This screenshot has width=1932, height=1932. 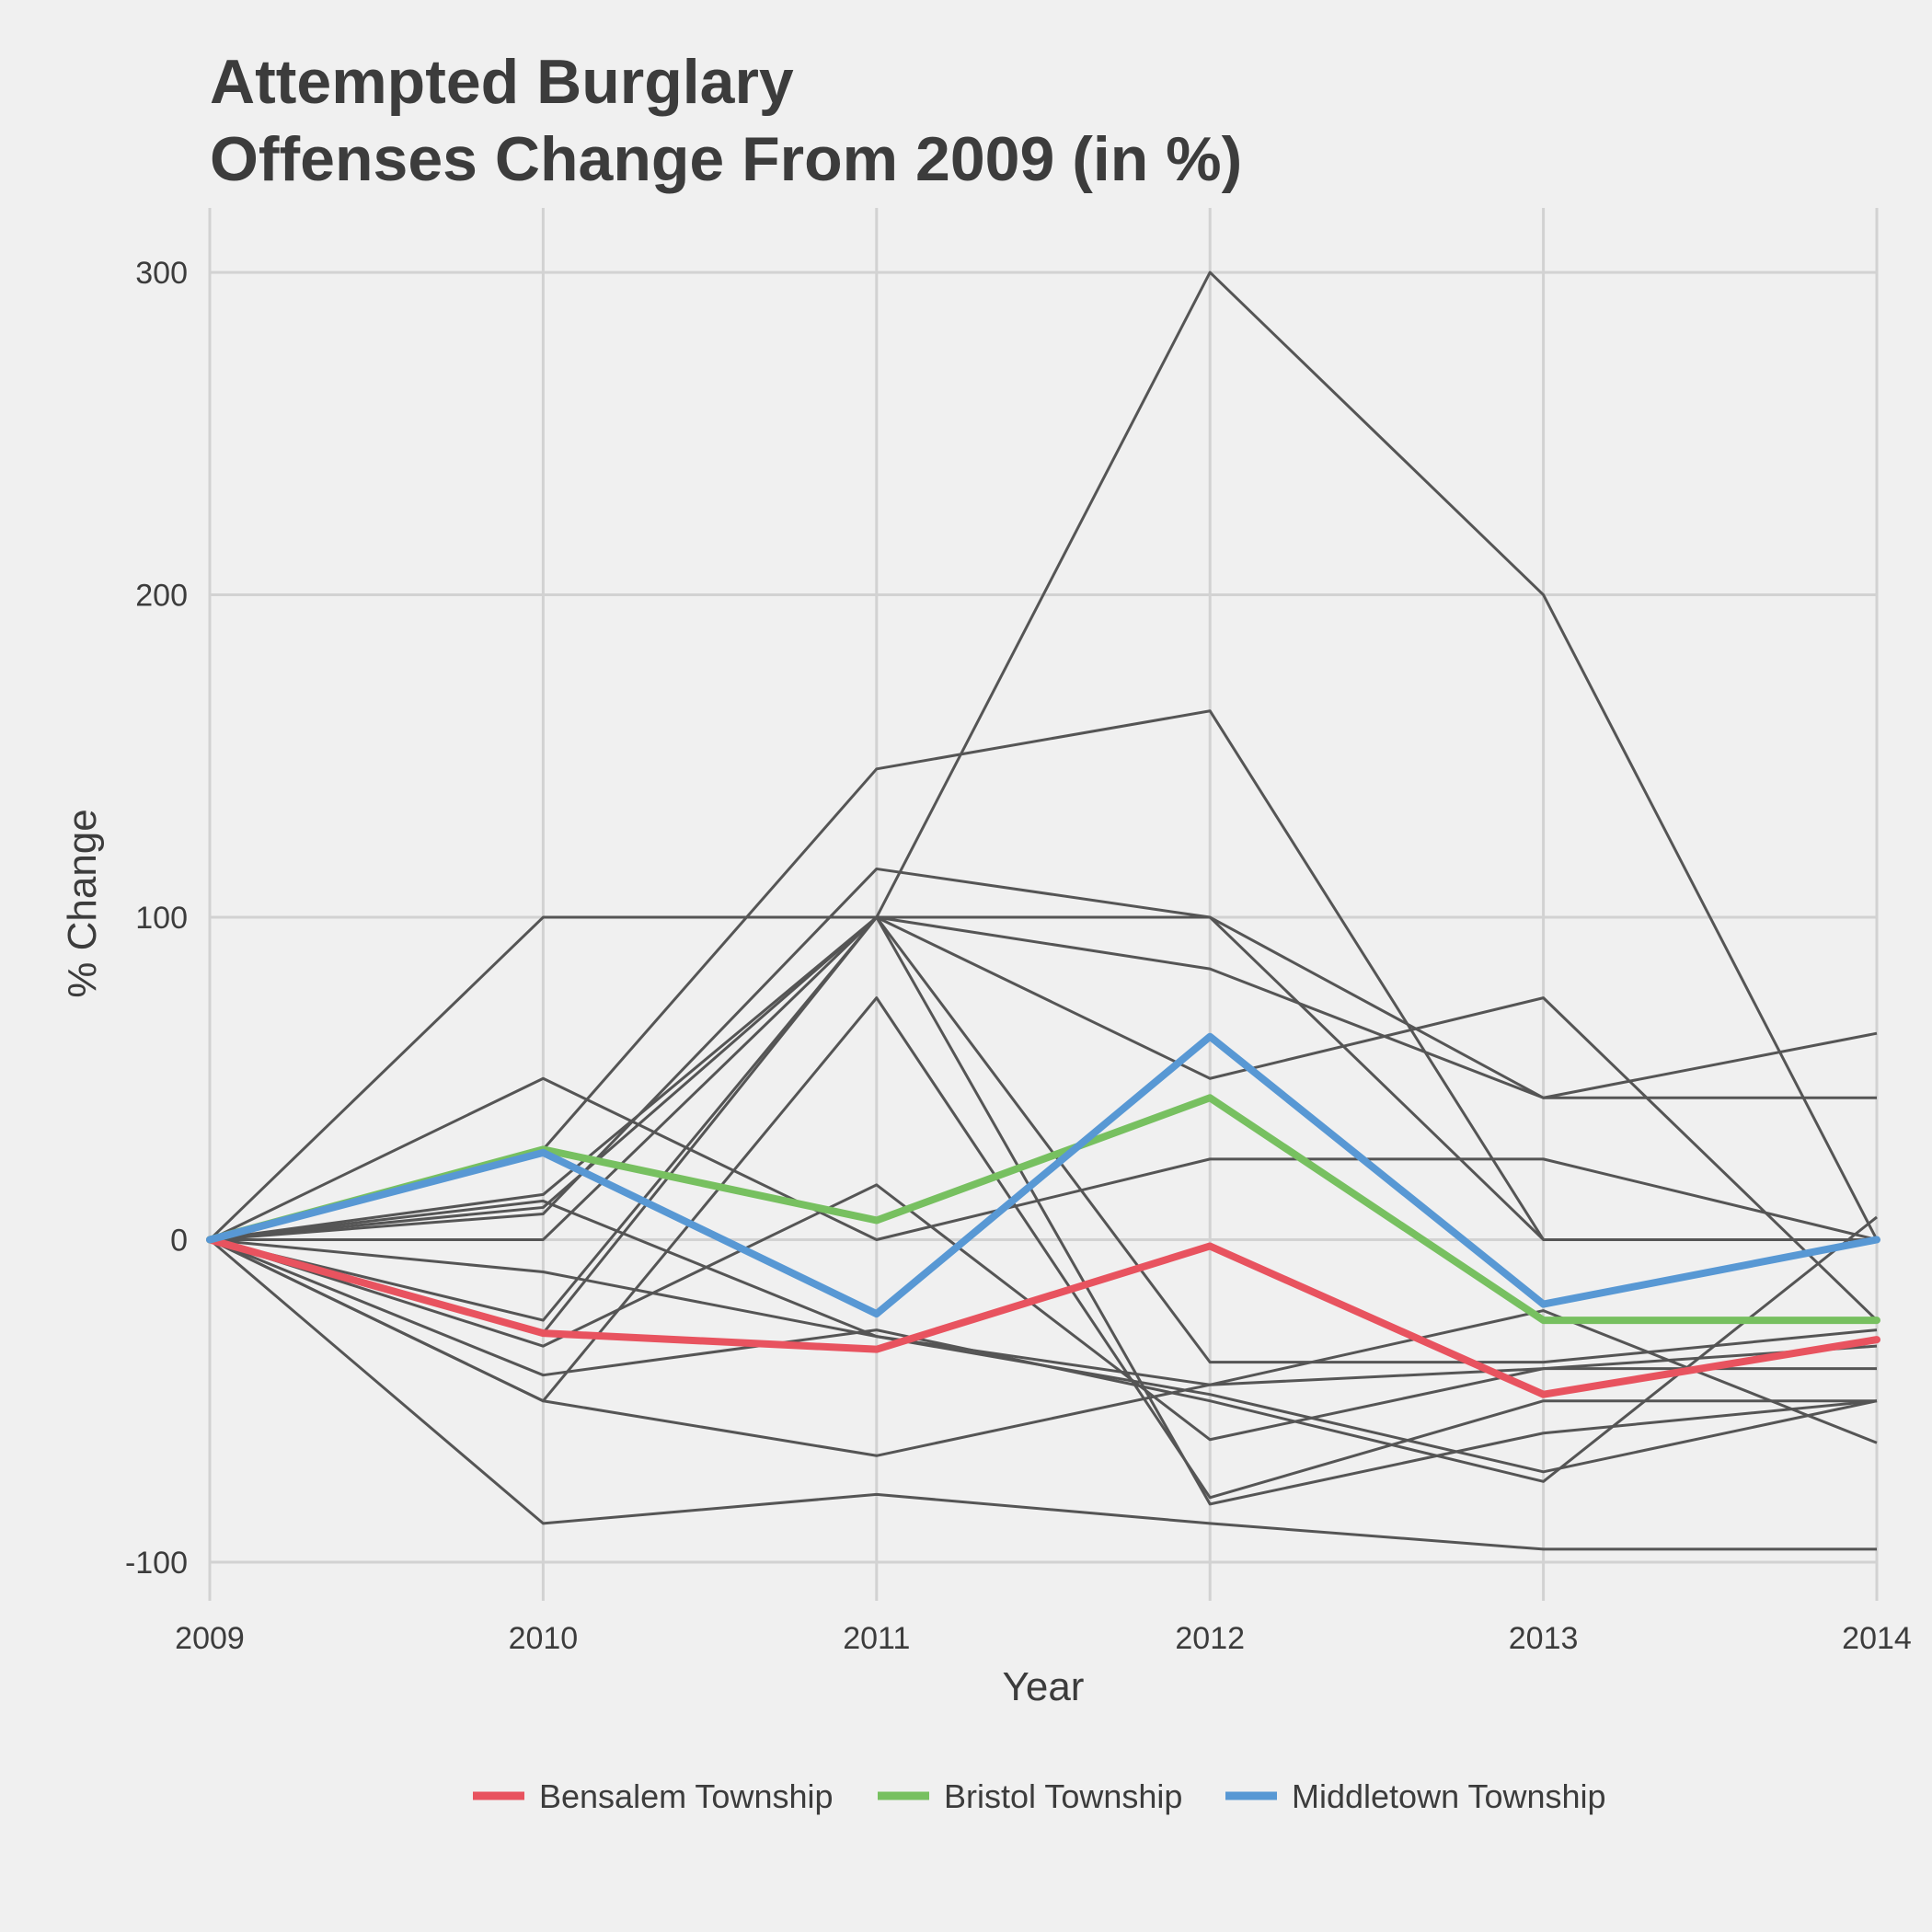 What do you see at coordinates (1877, 1638) in the screenshot?
I see `x-tick-label: 2014` at bounding box center [1877, 1638].